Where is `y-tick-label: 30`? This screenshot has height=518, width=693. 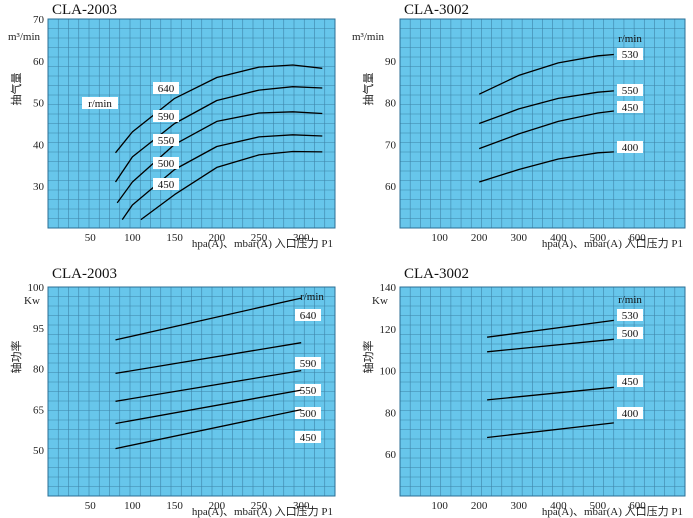 y-tick-label: 30 is located at coordinates (39, 187).